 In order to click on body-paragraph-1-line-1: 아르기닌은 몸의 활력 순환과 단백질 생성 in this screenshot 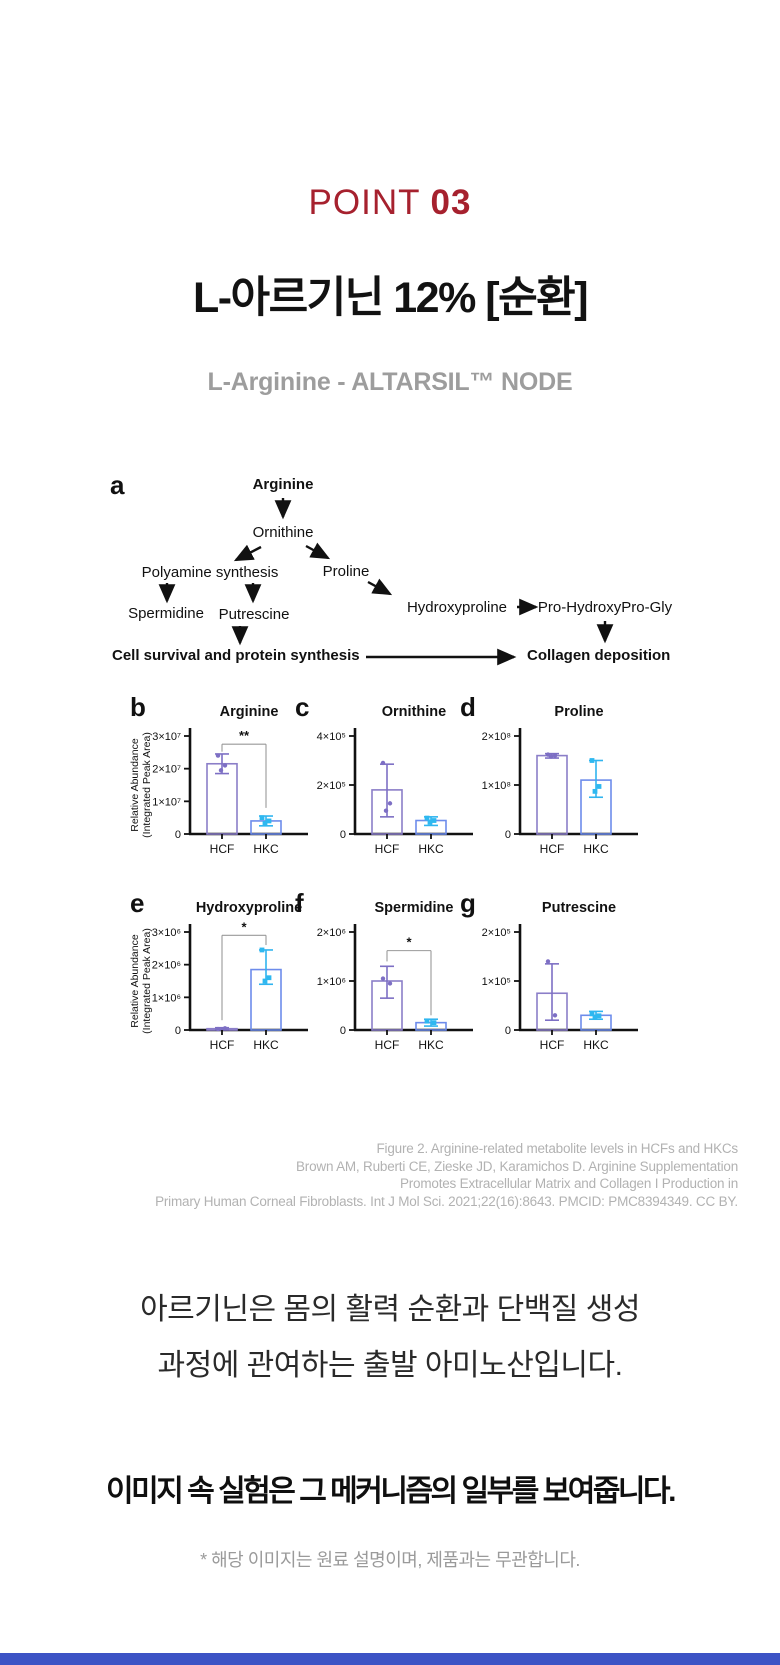, I will do `click(390, 1309)`.